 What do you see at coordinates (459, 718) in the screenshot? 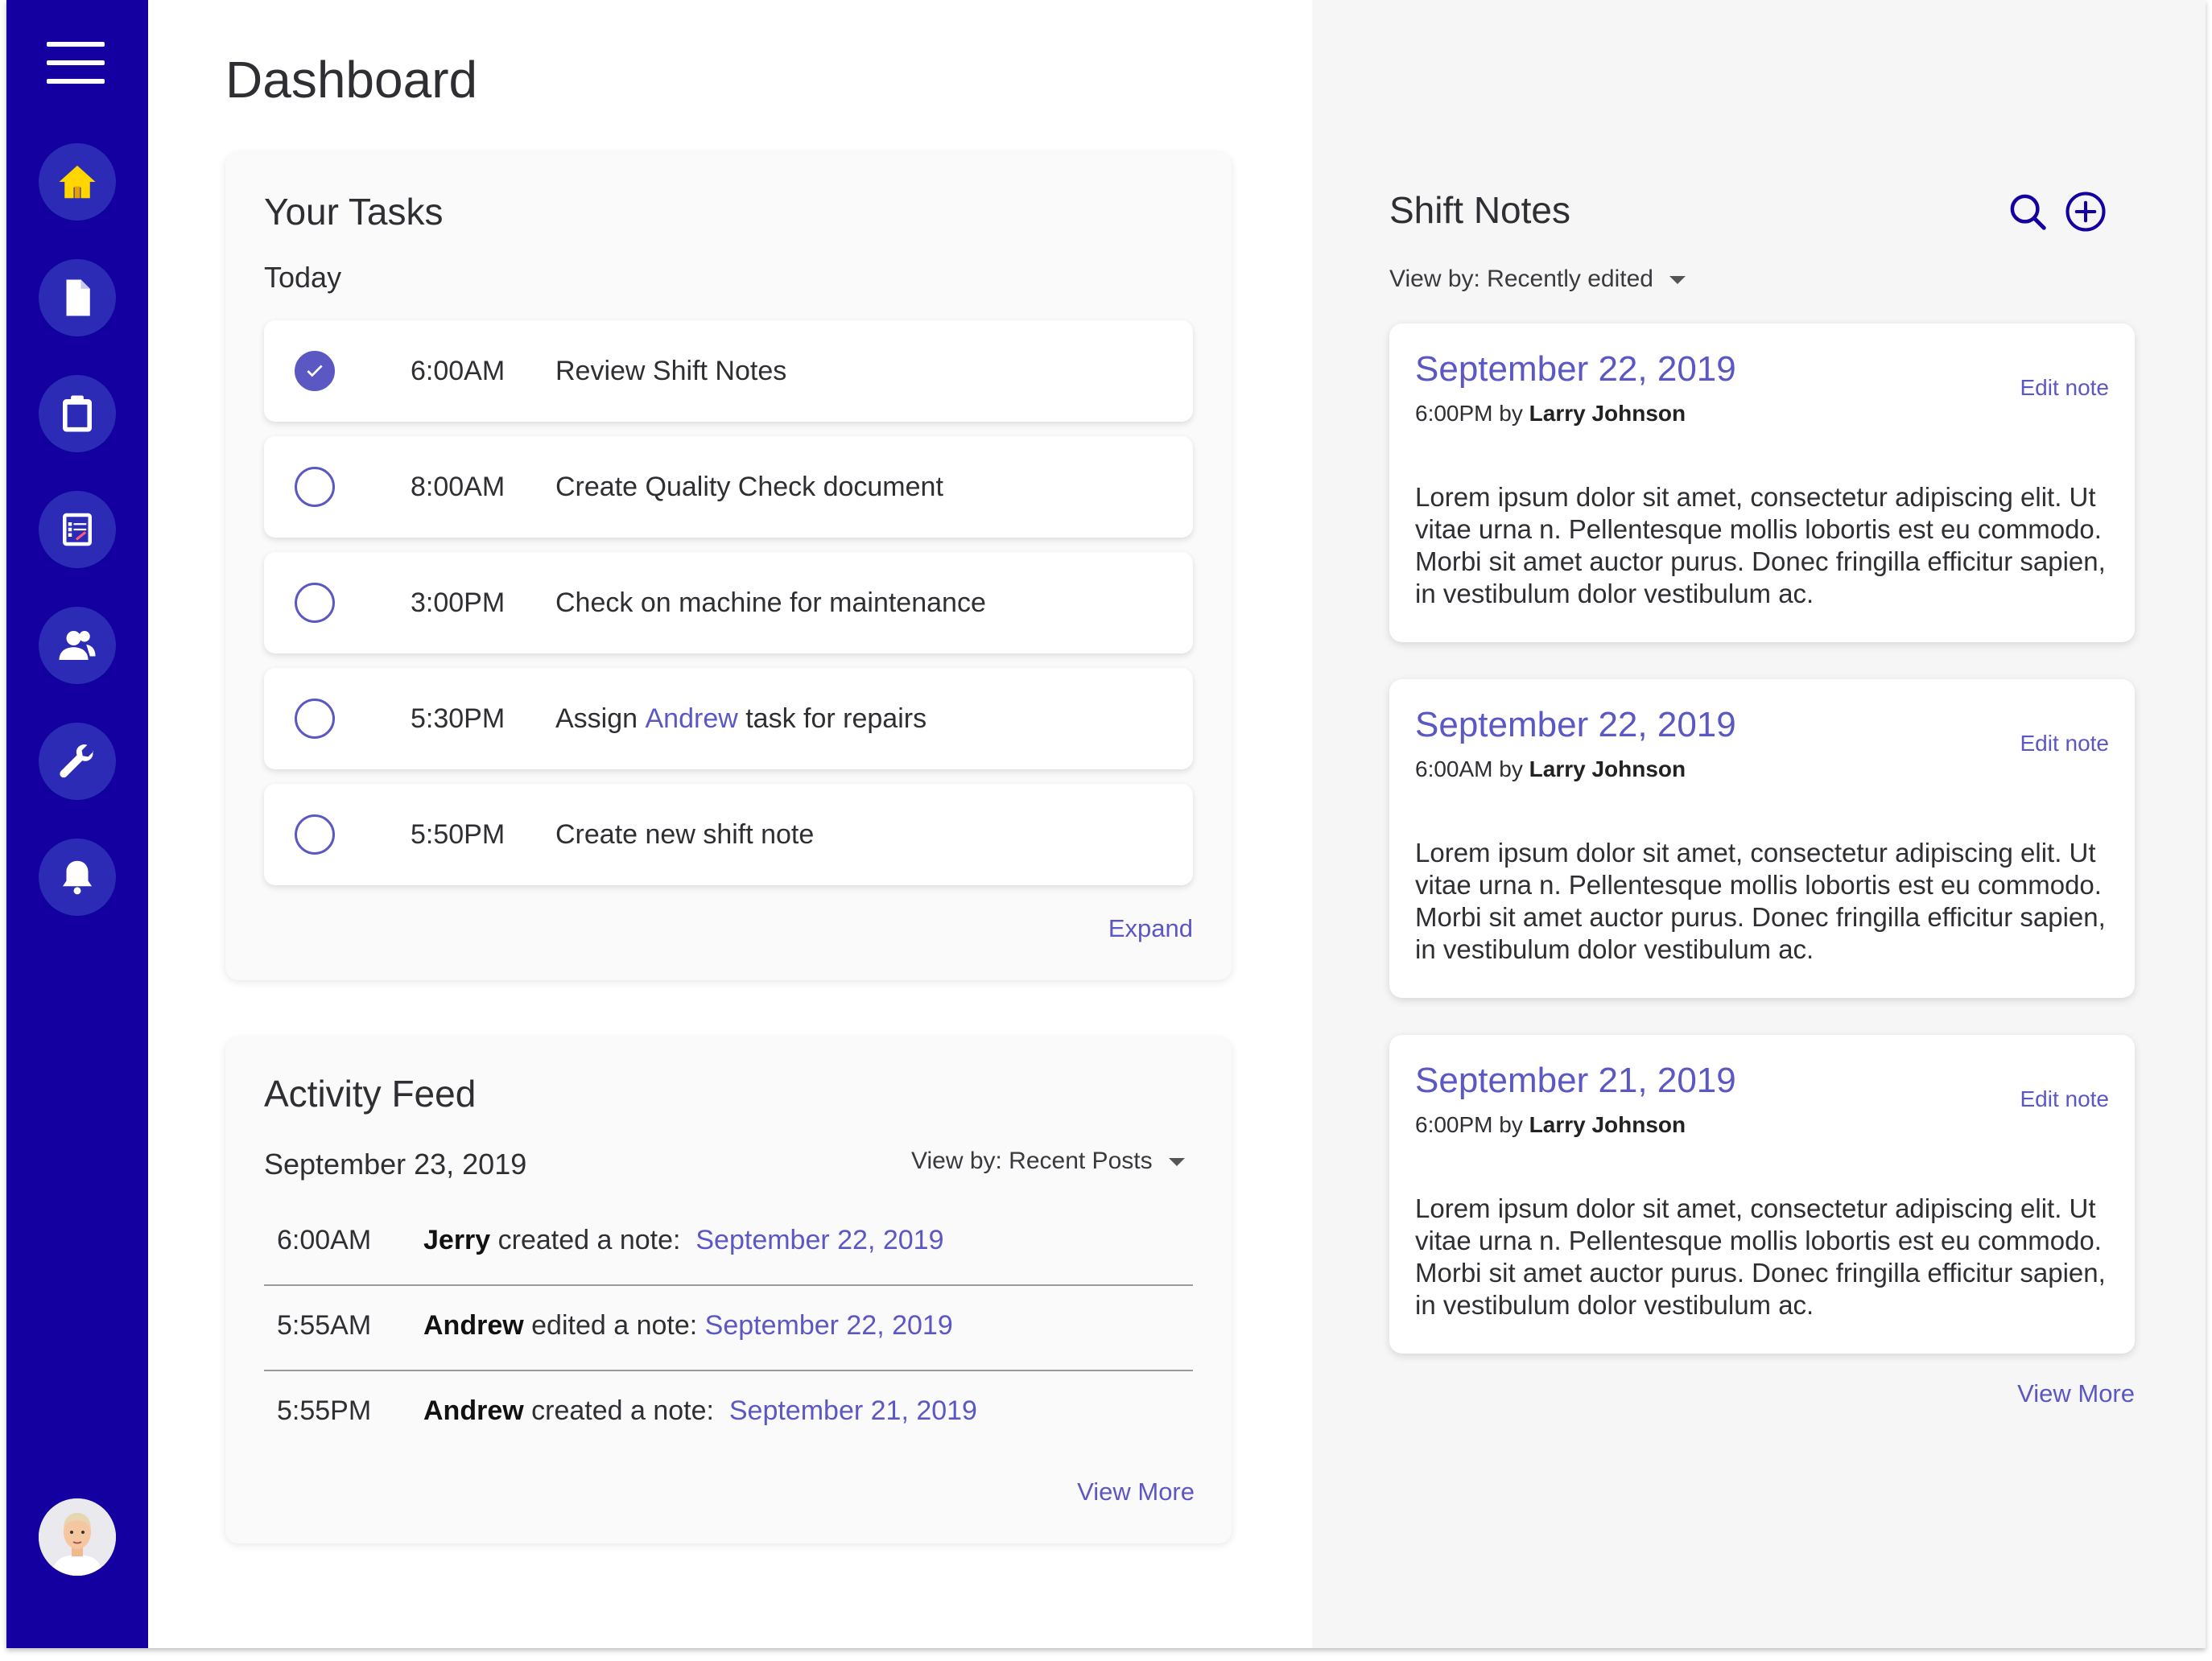
I see `task-time: 5:30PM` at bounding box center [459, 718].